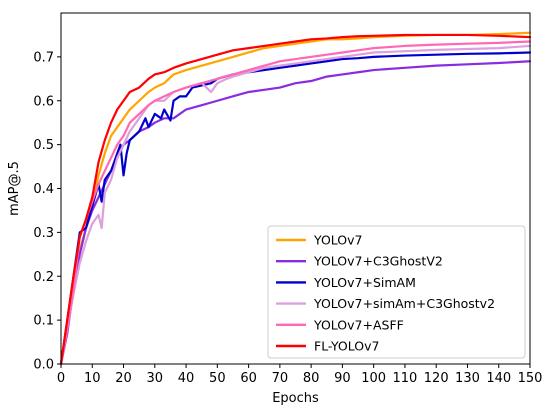  What do you see at coordinates (61, 378) in the screenshot?
I see `x-tick-label: 0` at bounding box center [61, 378].